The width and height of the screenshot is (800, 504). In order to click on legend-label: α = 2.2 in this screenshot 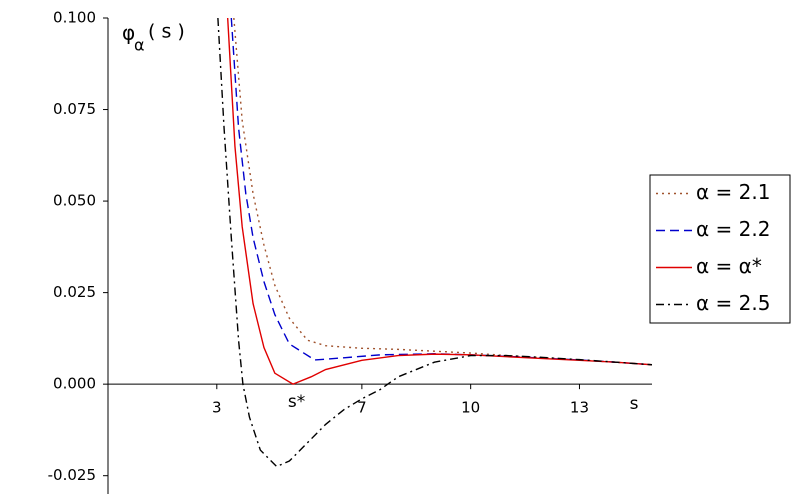, I will do `click(733, 229)`.